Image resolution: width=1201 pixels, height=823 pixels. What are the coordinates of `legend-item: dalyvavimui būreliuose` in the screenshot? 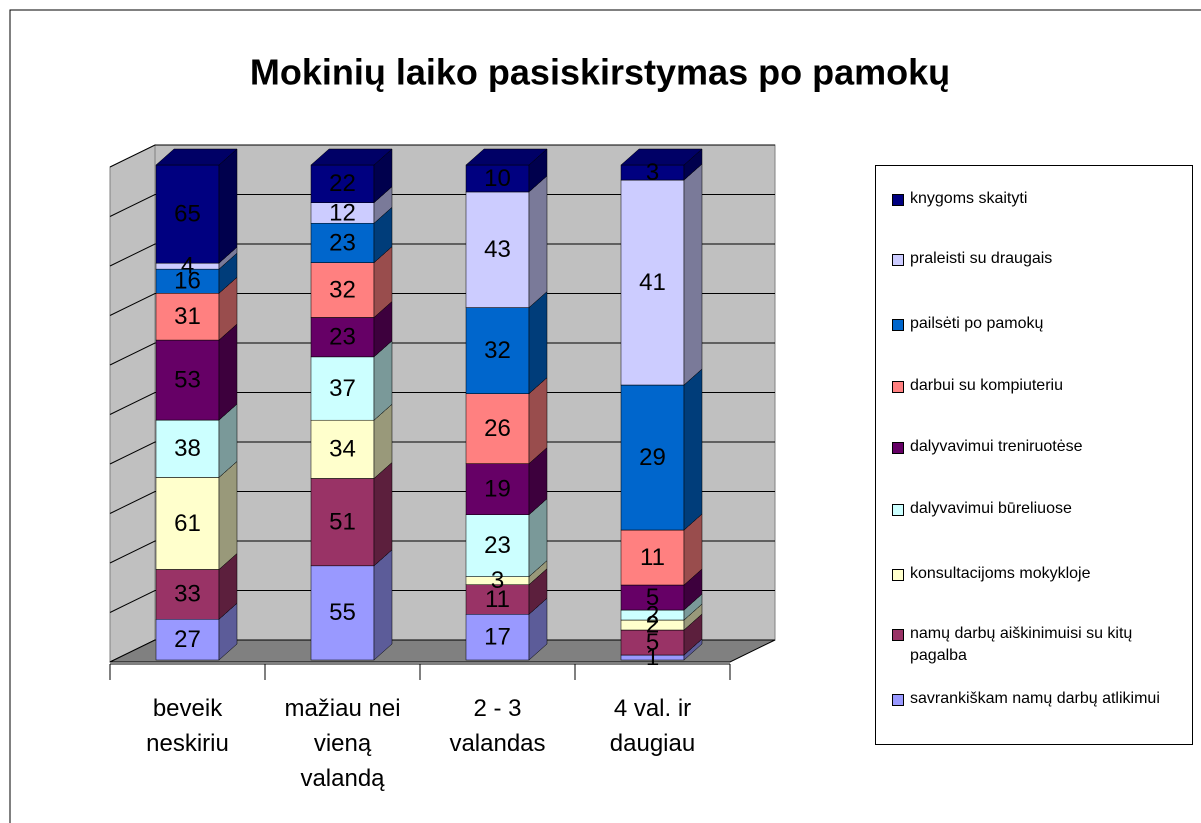 It's located at (1037, 509).